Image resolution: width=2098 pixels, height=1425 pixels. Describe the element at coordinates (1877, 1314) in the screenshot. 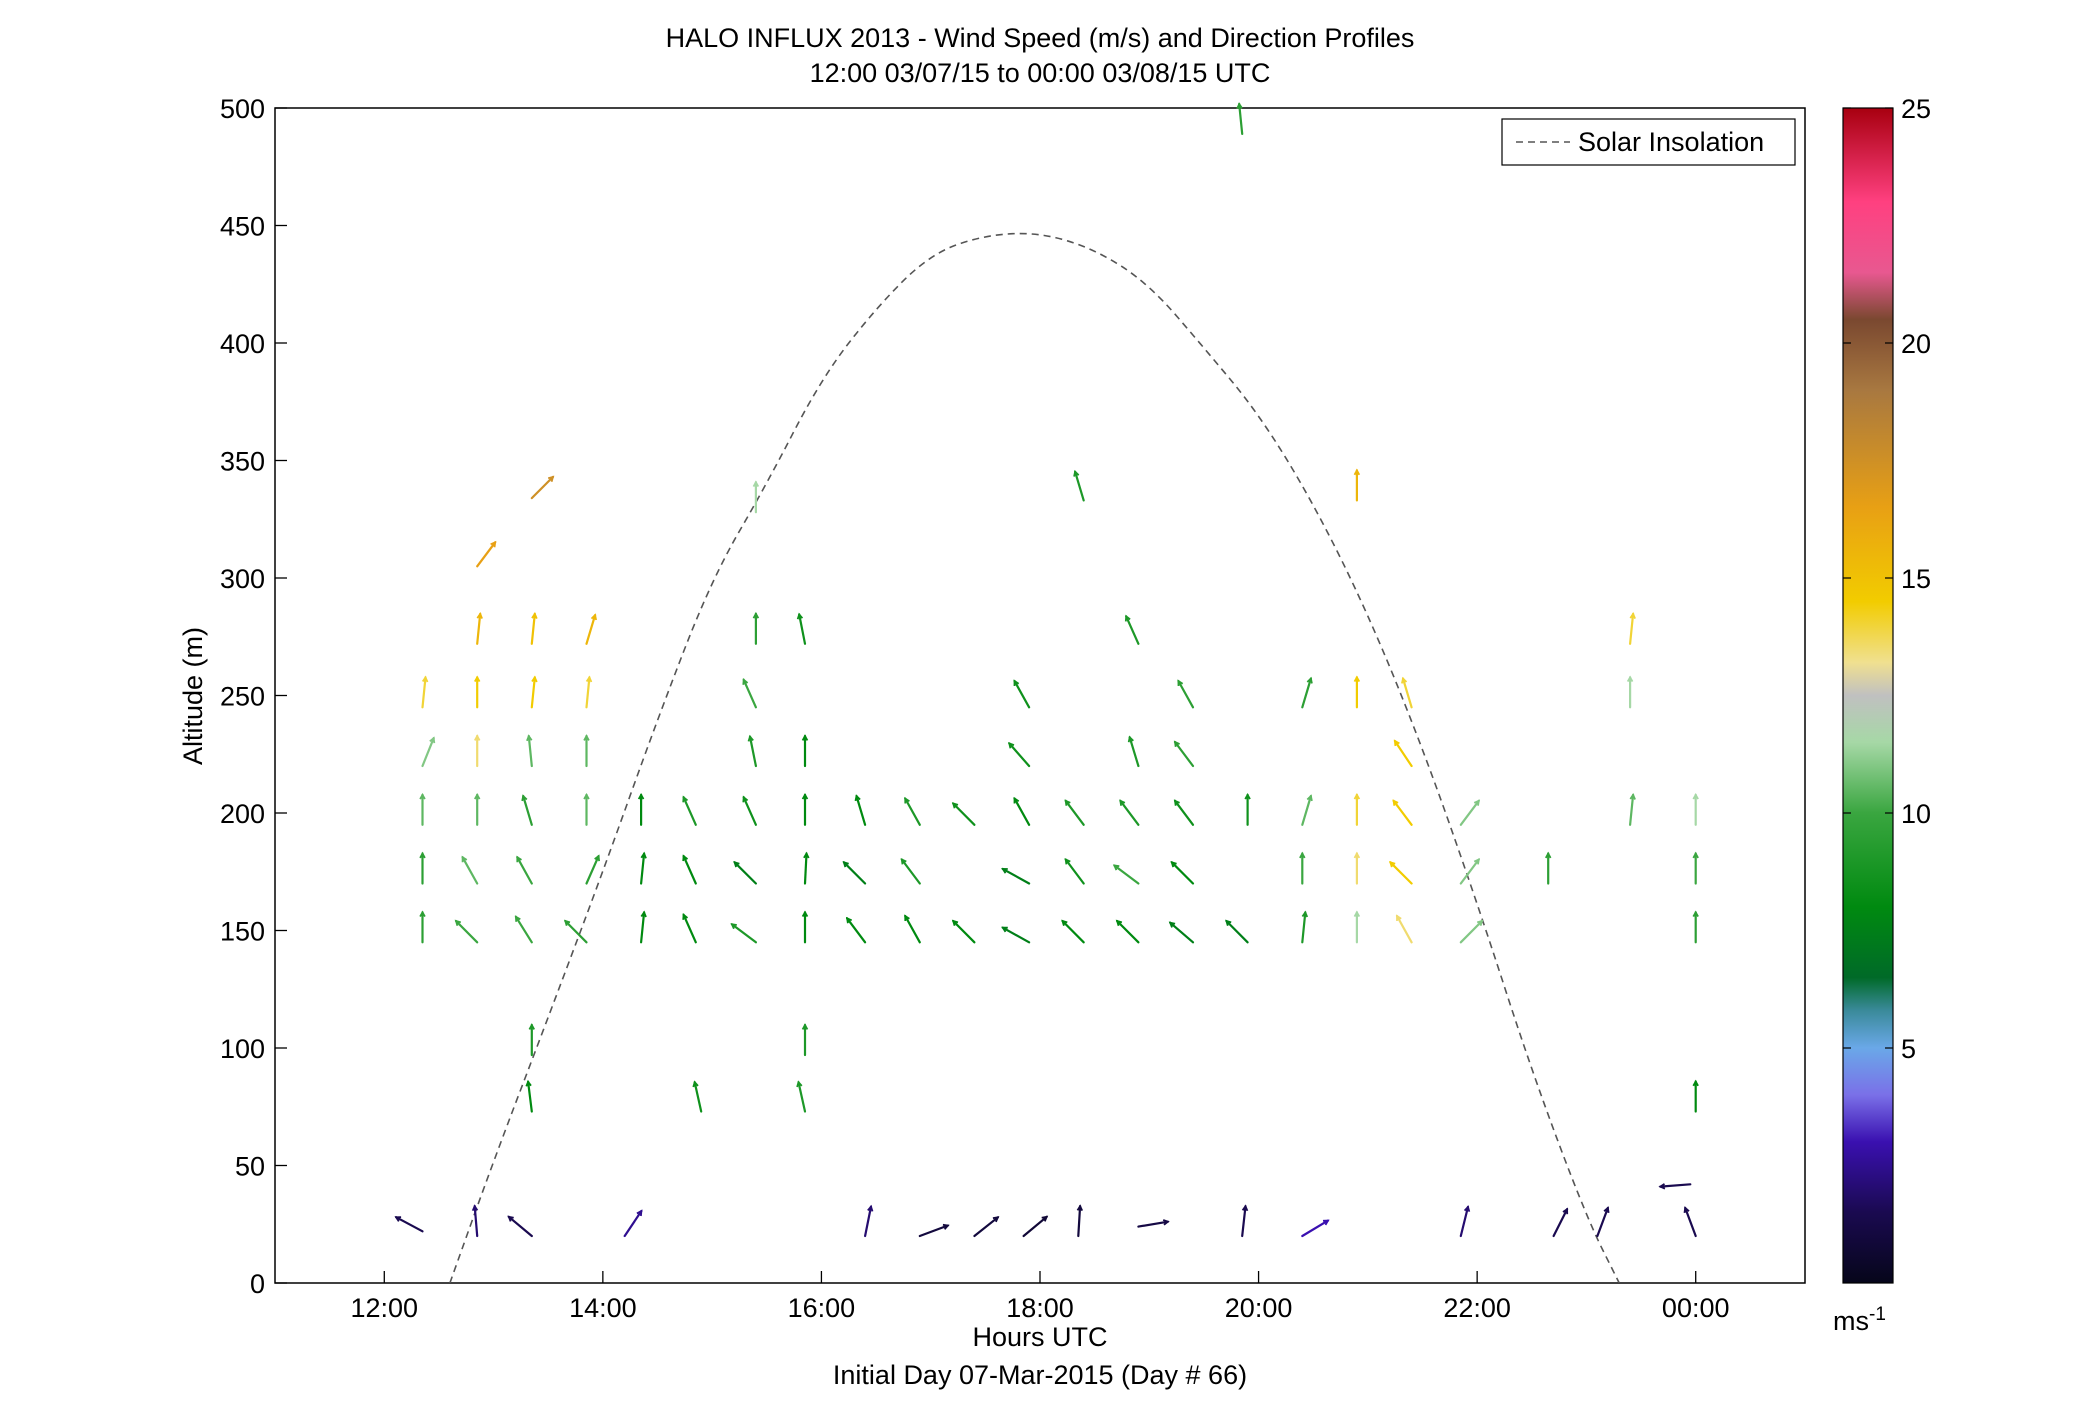

I see `colorbar-unit-exponent: -1` at that location.